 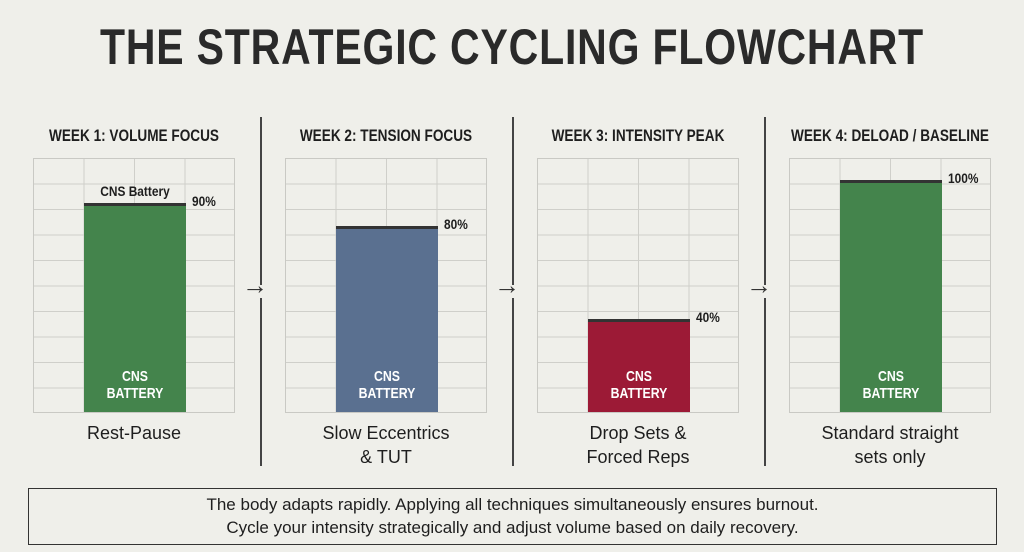 What do you see at coordinates (638, 445) in the screenshot?
I see `technique-caption: Drop Sets & Forced Reps` at bounding box center [638, 445].